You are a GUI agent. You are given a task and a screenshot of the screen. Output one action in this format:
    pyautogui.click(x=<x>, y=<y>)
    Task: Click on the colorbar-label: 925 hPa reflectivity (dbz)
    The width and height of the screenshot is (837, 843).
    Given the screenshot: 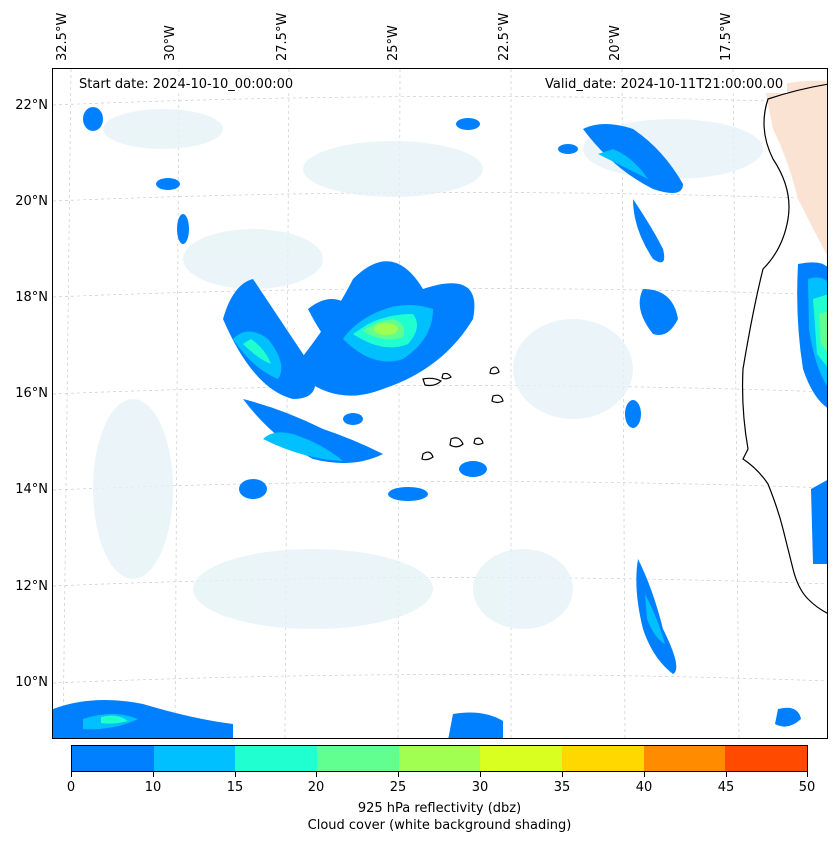 What is the action you would take?
    pyautogui.click(x=439, y=808)
    